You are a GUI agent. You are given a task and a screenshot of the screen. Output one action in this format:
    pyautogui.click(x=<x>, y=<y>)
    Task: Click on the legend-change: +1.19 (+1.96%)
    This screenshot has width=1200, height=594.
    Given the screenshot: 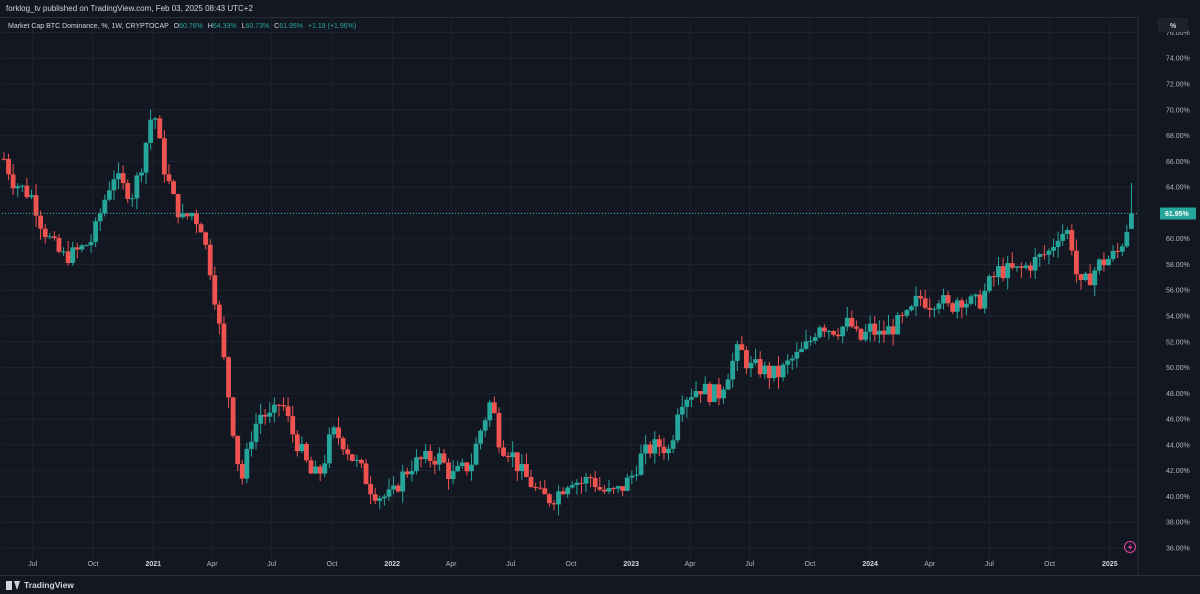 What is the action you would take?
    pyautogui.click(x=332, y=26)
    